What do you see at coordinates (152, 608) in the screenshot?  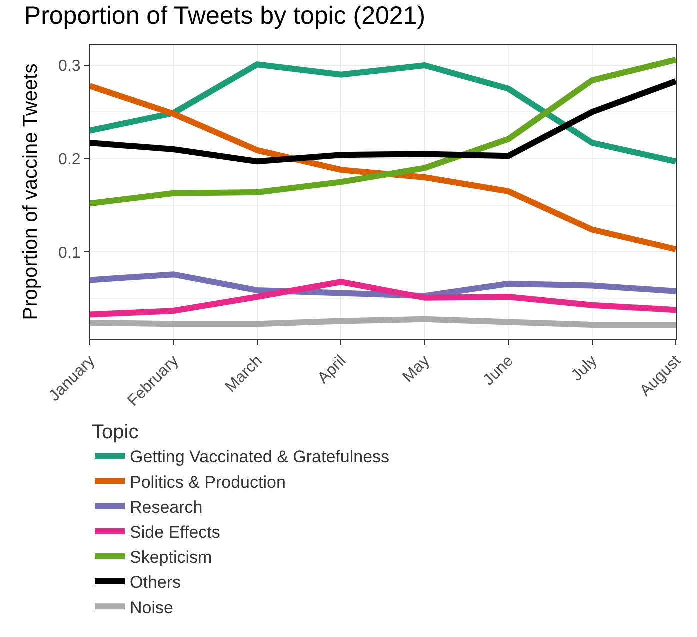 I see `legend-label: Noise` at bounding box center [152, 608].